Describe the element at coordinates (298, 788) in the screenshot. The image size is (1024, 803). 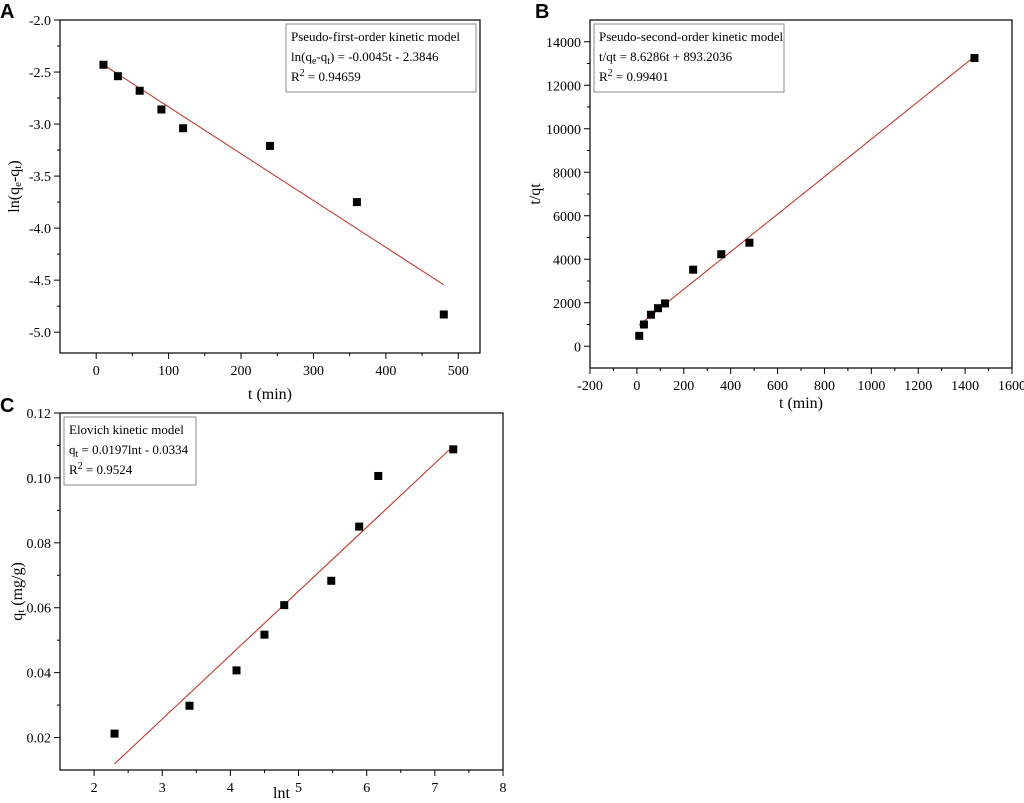
I see `x-tick-label: 5` at that location.